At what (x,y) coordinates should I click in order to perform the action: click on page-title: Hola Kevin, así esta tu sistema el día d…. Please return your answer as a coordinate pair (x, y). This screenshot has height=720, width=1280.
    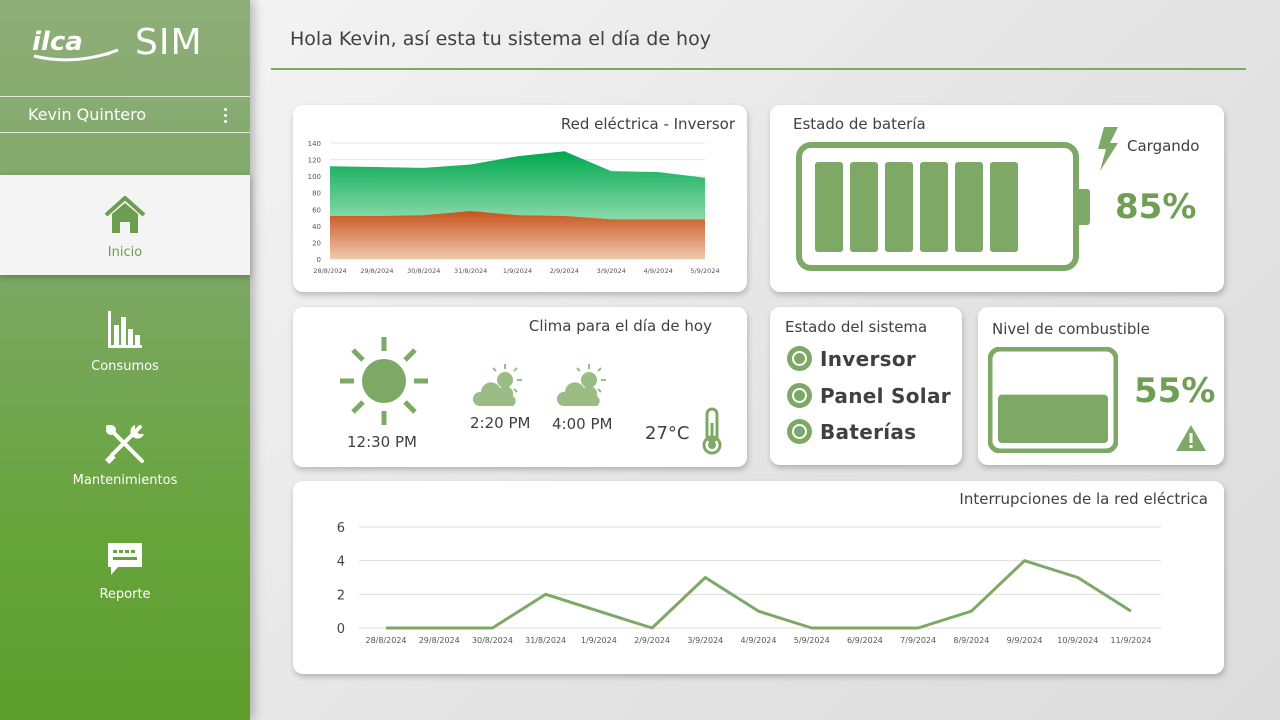
    Looking at the image, I should click on (500, 39).